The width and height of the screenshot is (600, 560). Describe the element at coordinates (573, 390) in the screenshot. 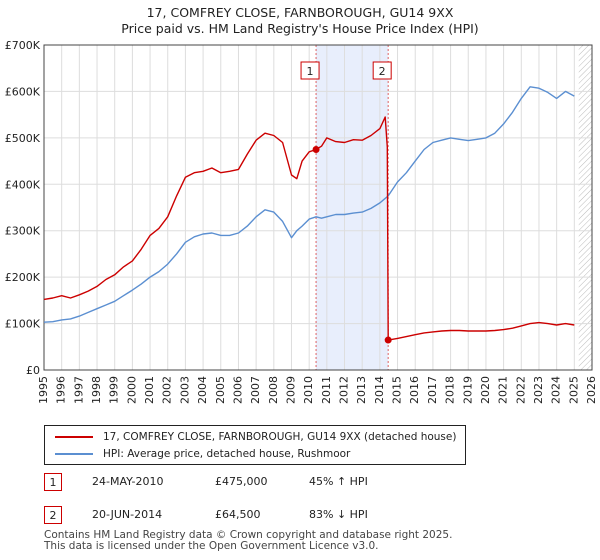

I see `x-tick-label: 2025` at that location.